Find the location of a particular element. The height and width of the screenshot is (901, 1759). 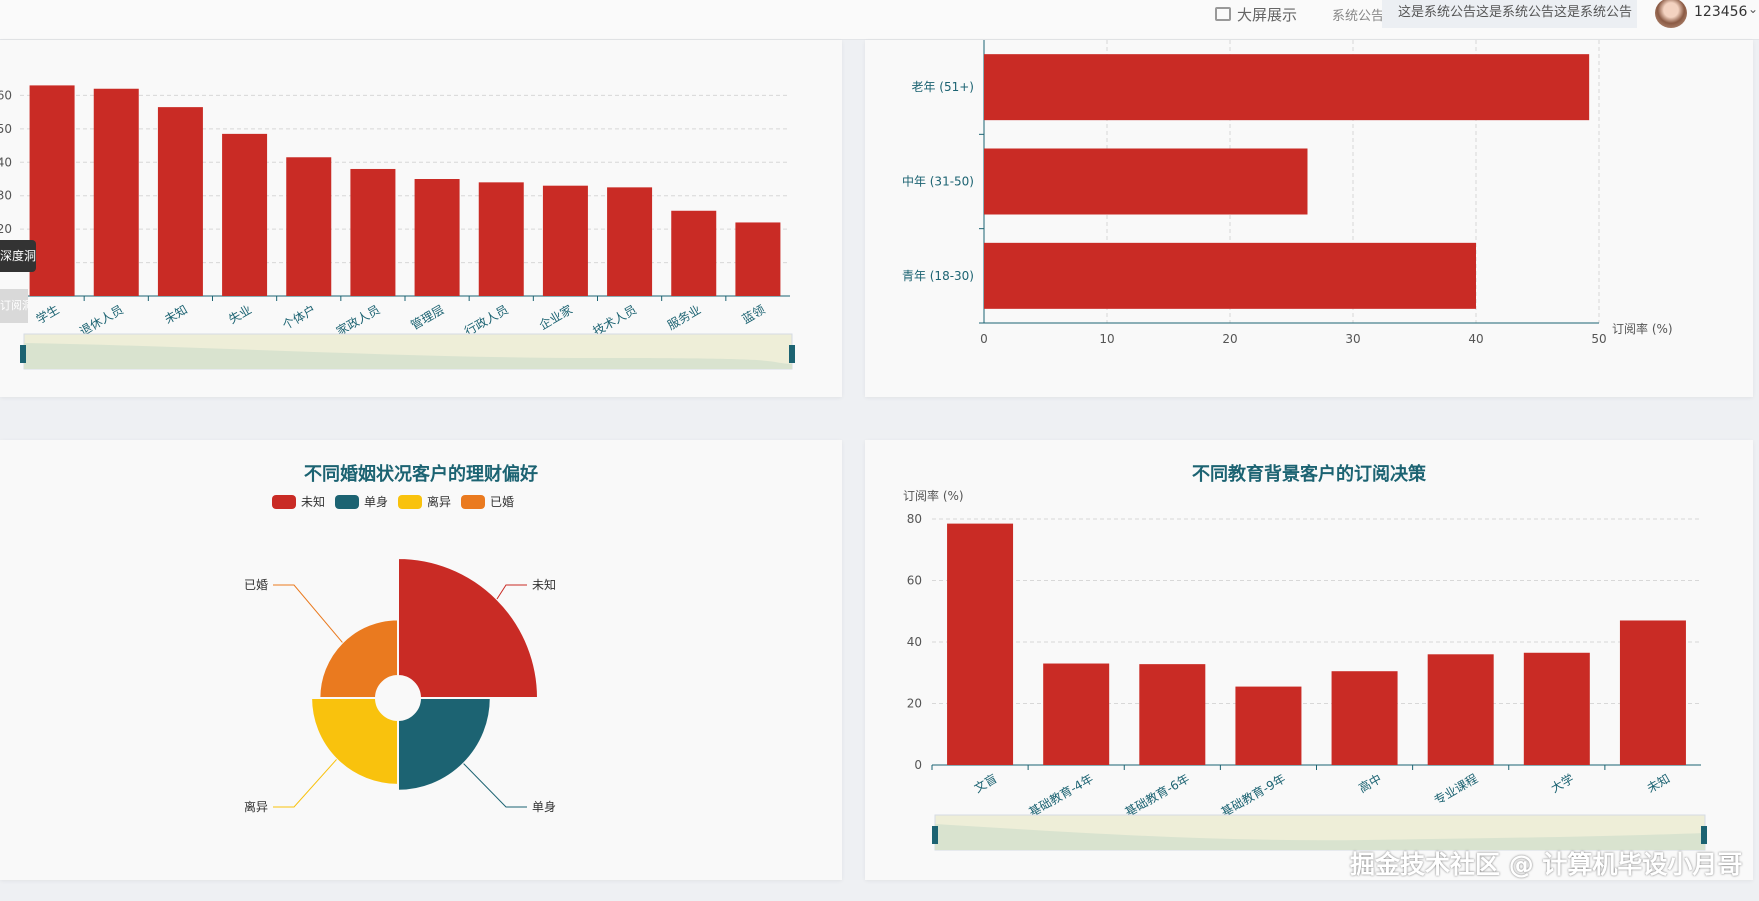

x-axis-name: 订阅率 (%) is located at coordinates (1642, 328).